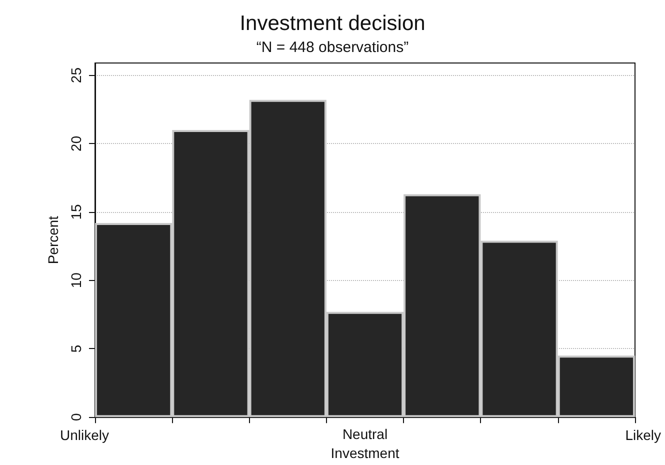  Describe the element at coordinates (365, 453) in the screenshot. I see `x-axis-title: Investment` at that location.